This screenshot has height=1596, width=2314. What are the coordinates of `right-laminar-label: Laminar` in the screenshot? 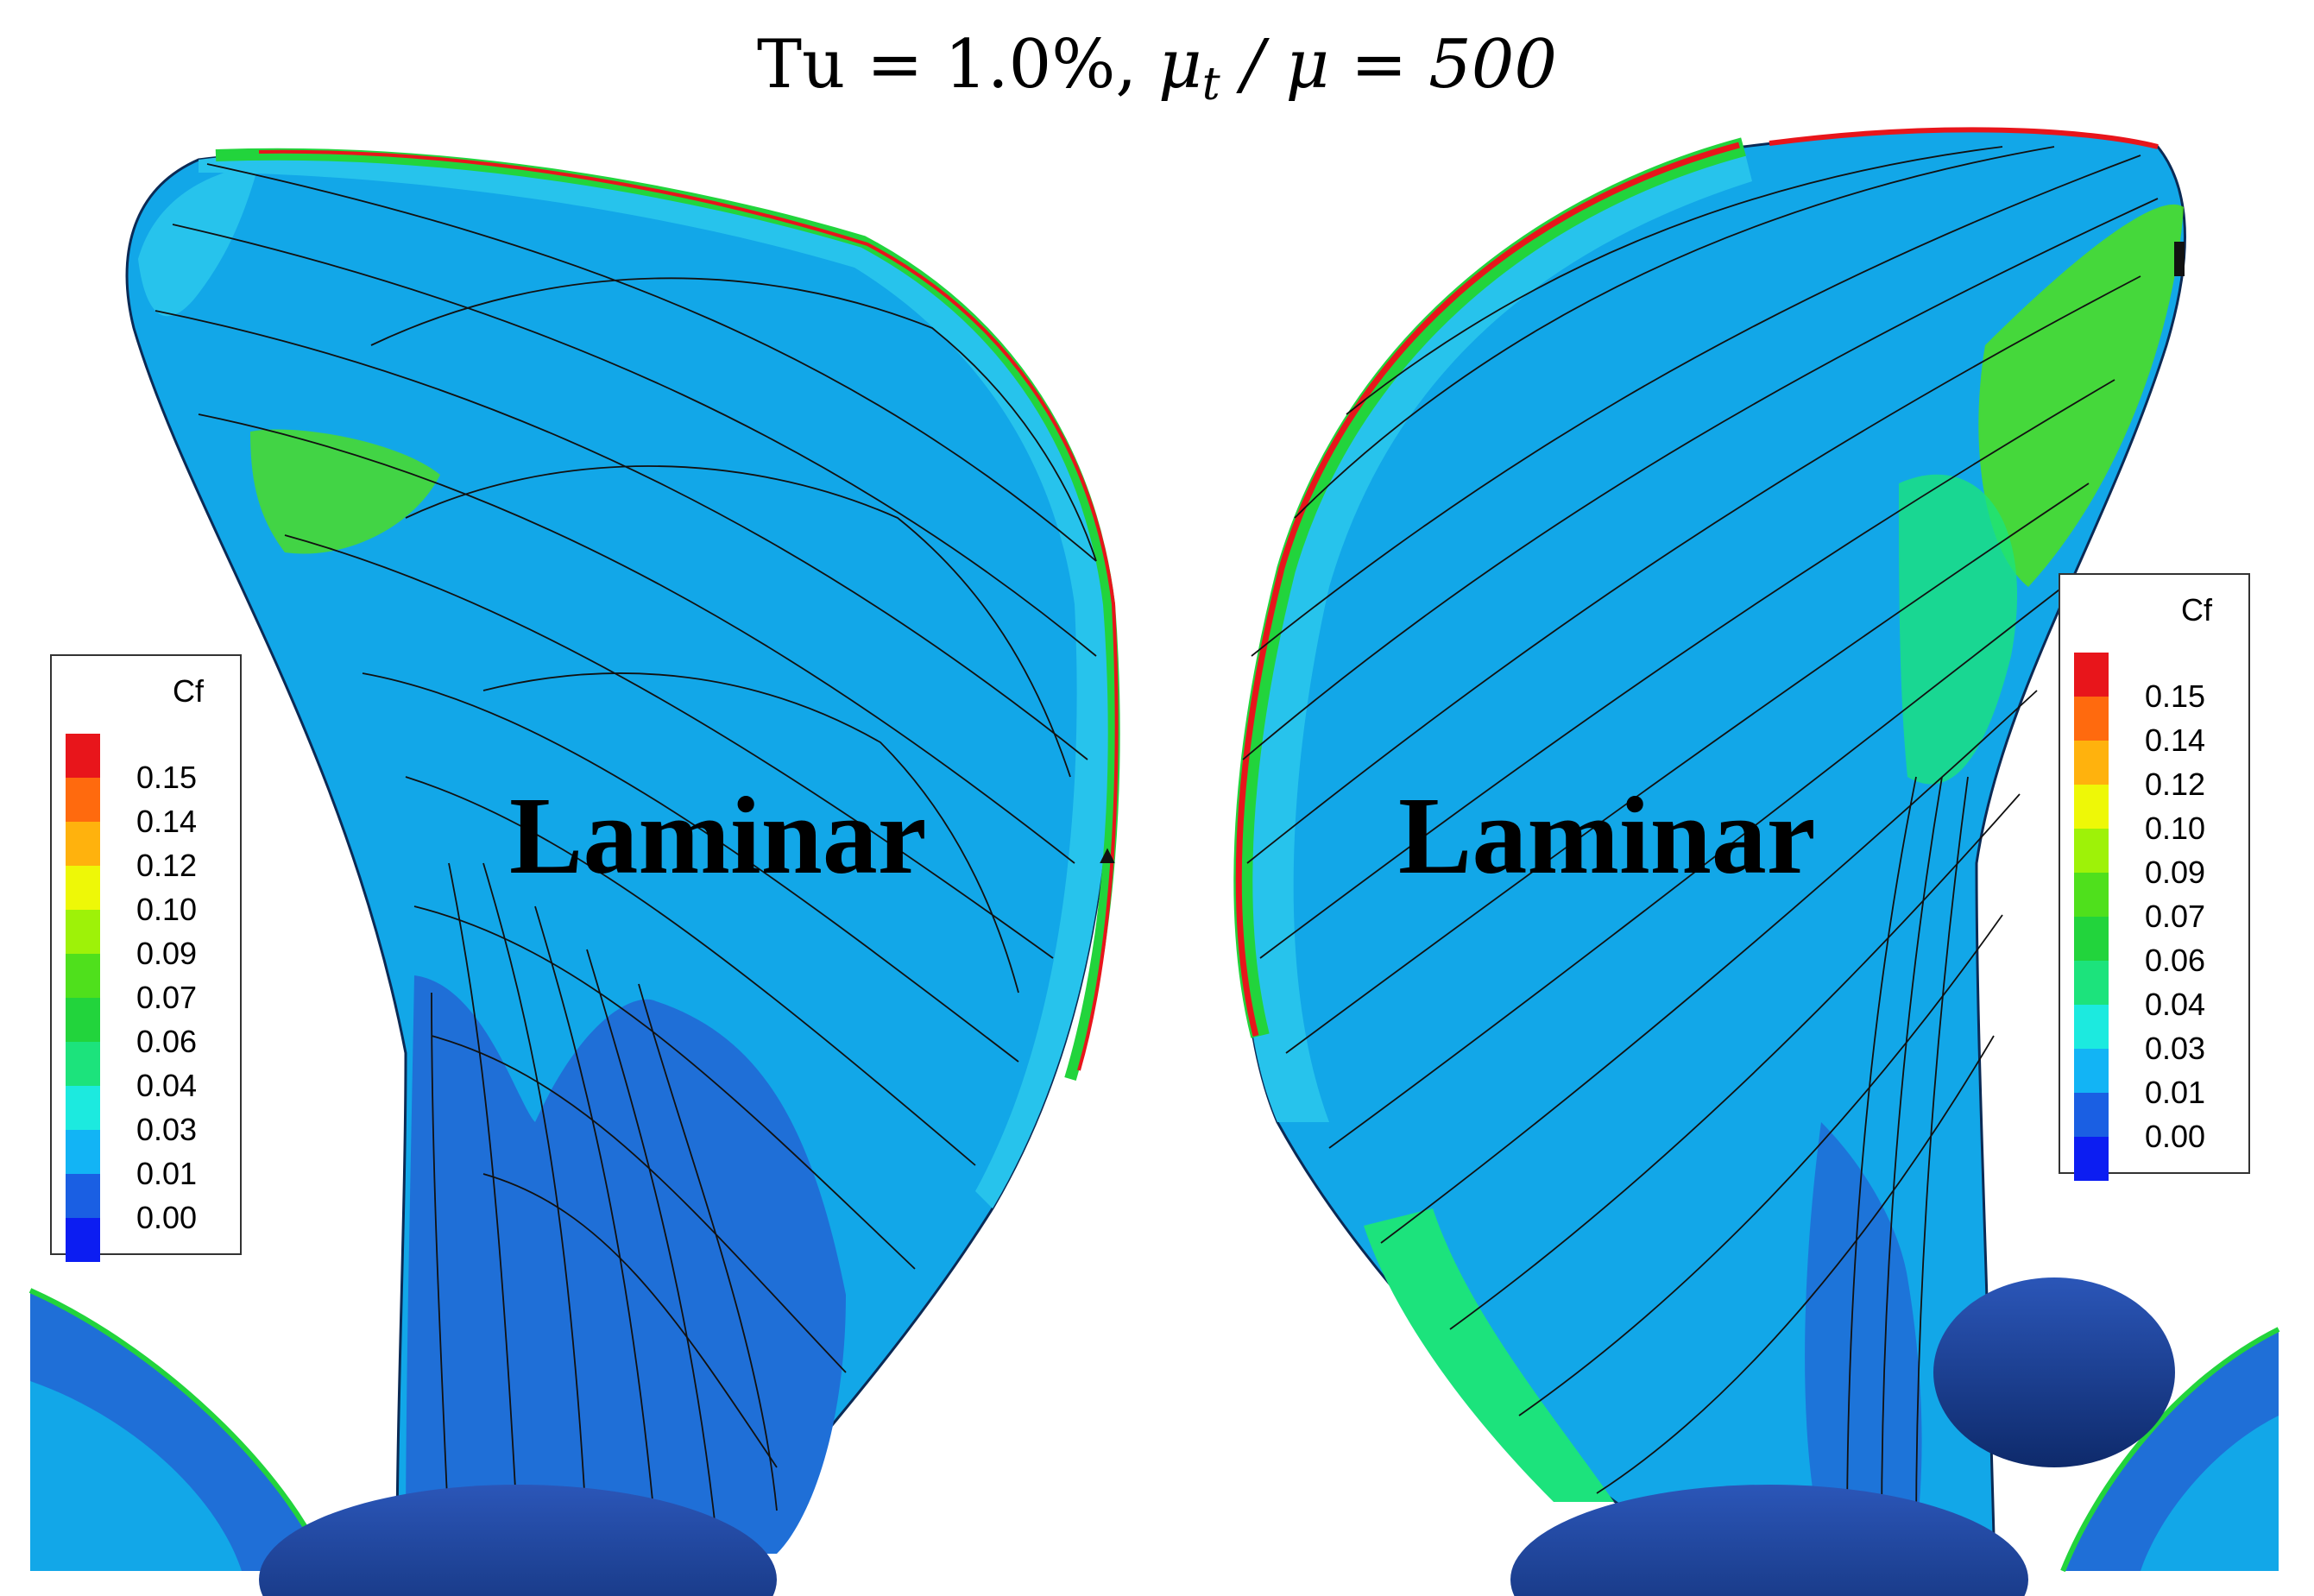 It's located at (1607, 835).